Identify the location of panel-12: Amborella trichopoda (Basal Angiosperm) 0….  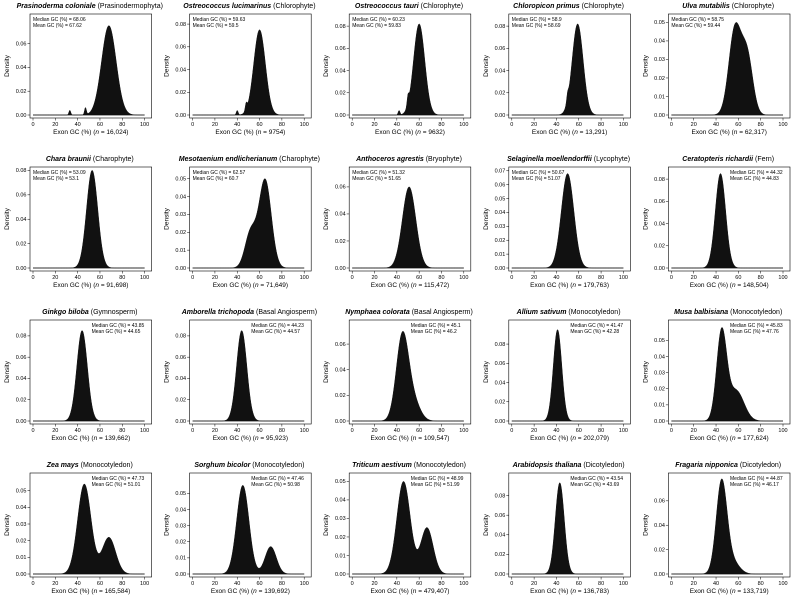
(240, 375).